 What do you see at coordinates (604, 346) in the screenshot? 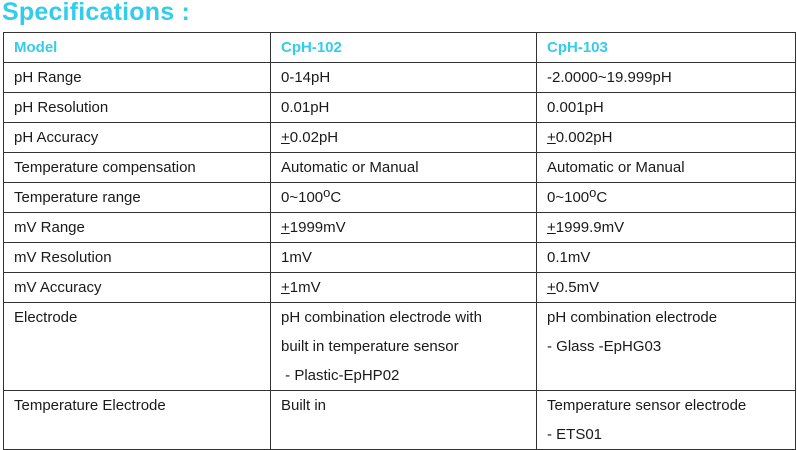
I see `value-line: - Glass -EpHG03` at bounding box center [604, 346].